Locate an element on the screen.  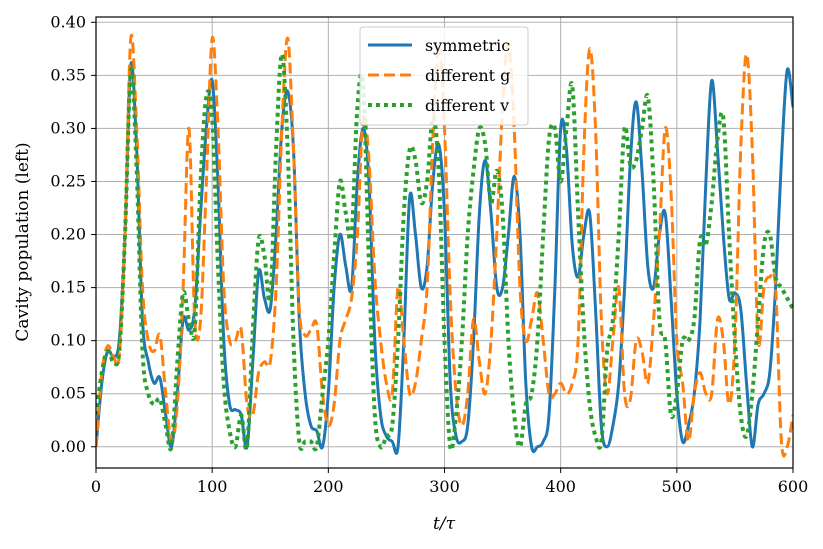
y-axis-label: Cavity population (left) is located at coordinates (23, 241).